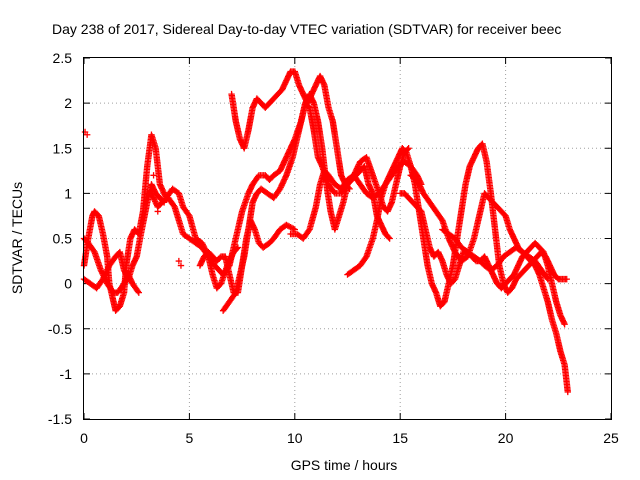  Describe the element at coordinates (63, 58) in the screenshot. I see `y-tick-label: 2.5` at that location.